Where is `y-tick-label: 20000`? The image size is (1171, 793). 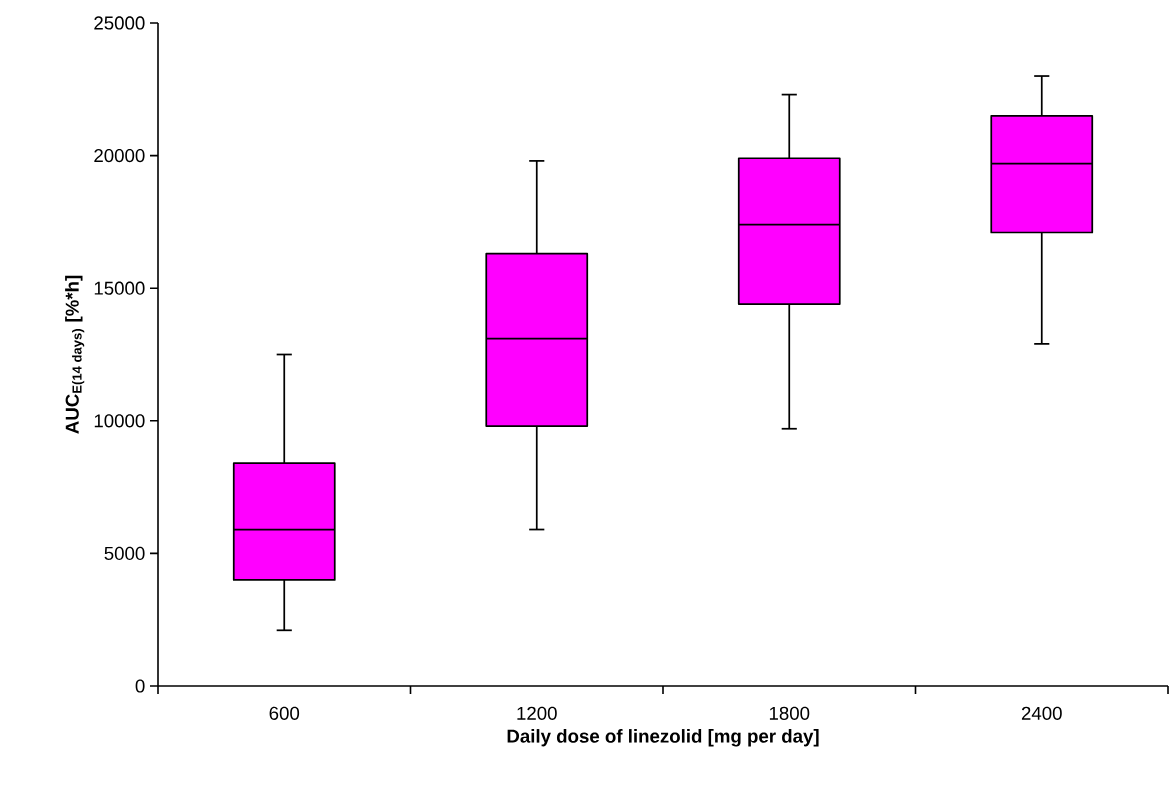
y-tick-label: 20000 is located at coordinates (119, 155).